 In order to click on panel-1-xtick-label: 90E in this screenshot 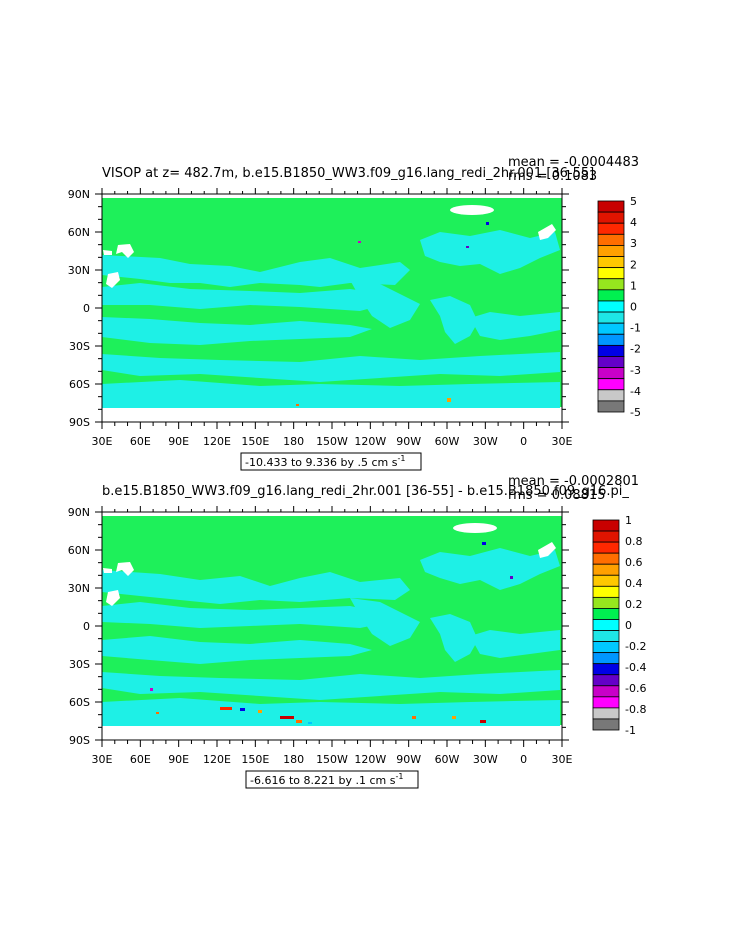, I will do `click(178, 441)`.